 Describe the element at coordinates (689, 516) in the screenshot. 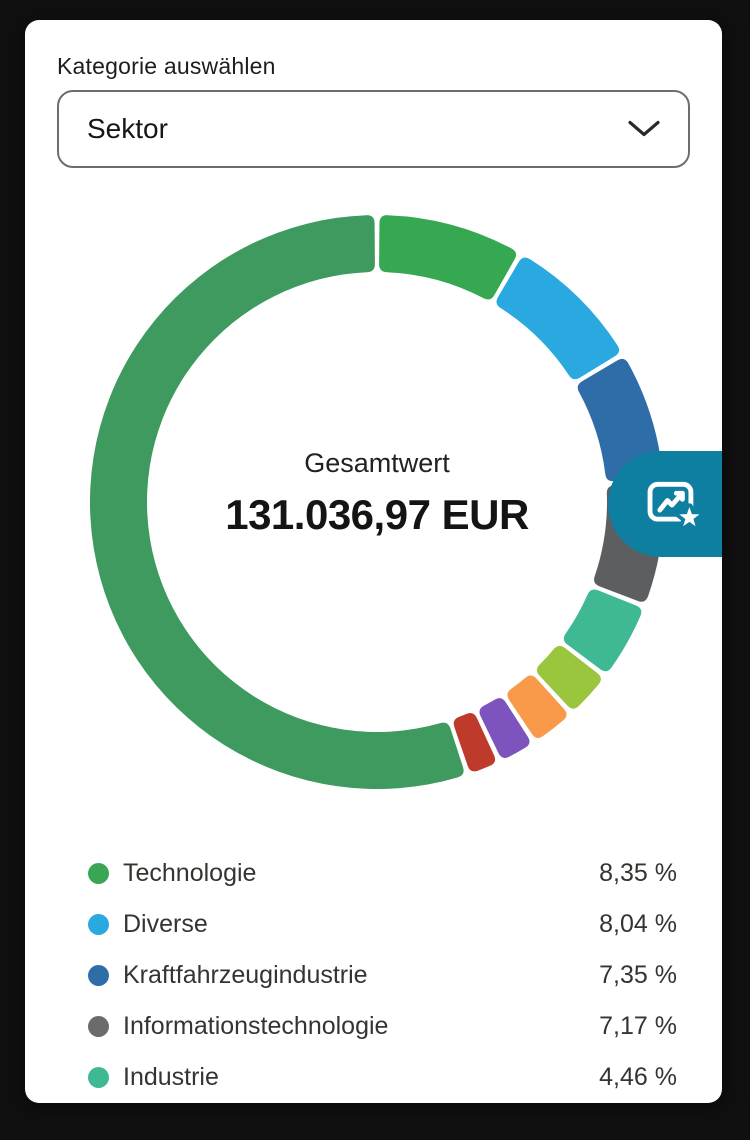

I see `star-icon` at that location.